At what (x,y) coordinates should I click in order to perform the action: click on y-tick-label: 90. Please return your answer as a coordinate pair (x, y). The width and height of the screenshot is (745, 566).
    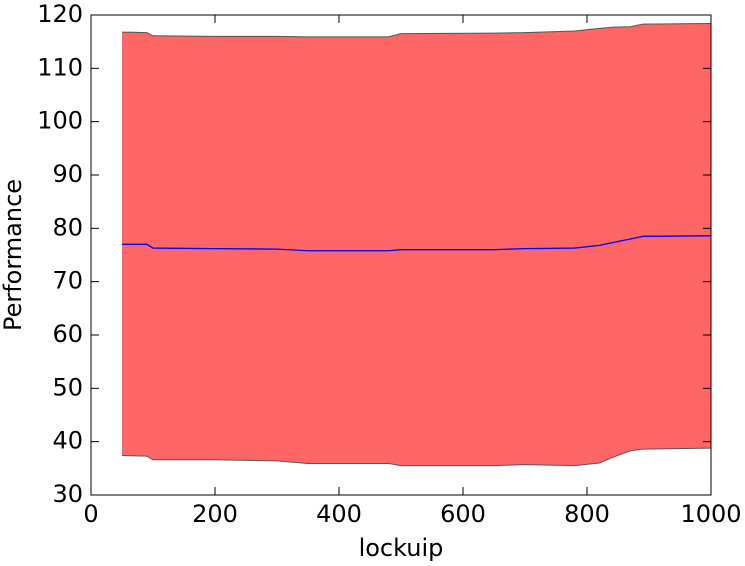
    Looking at the image, I should click on (67, 174).